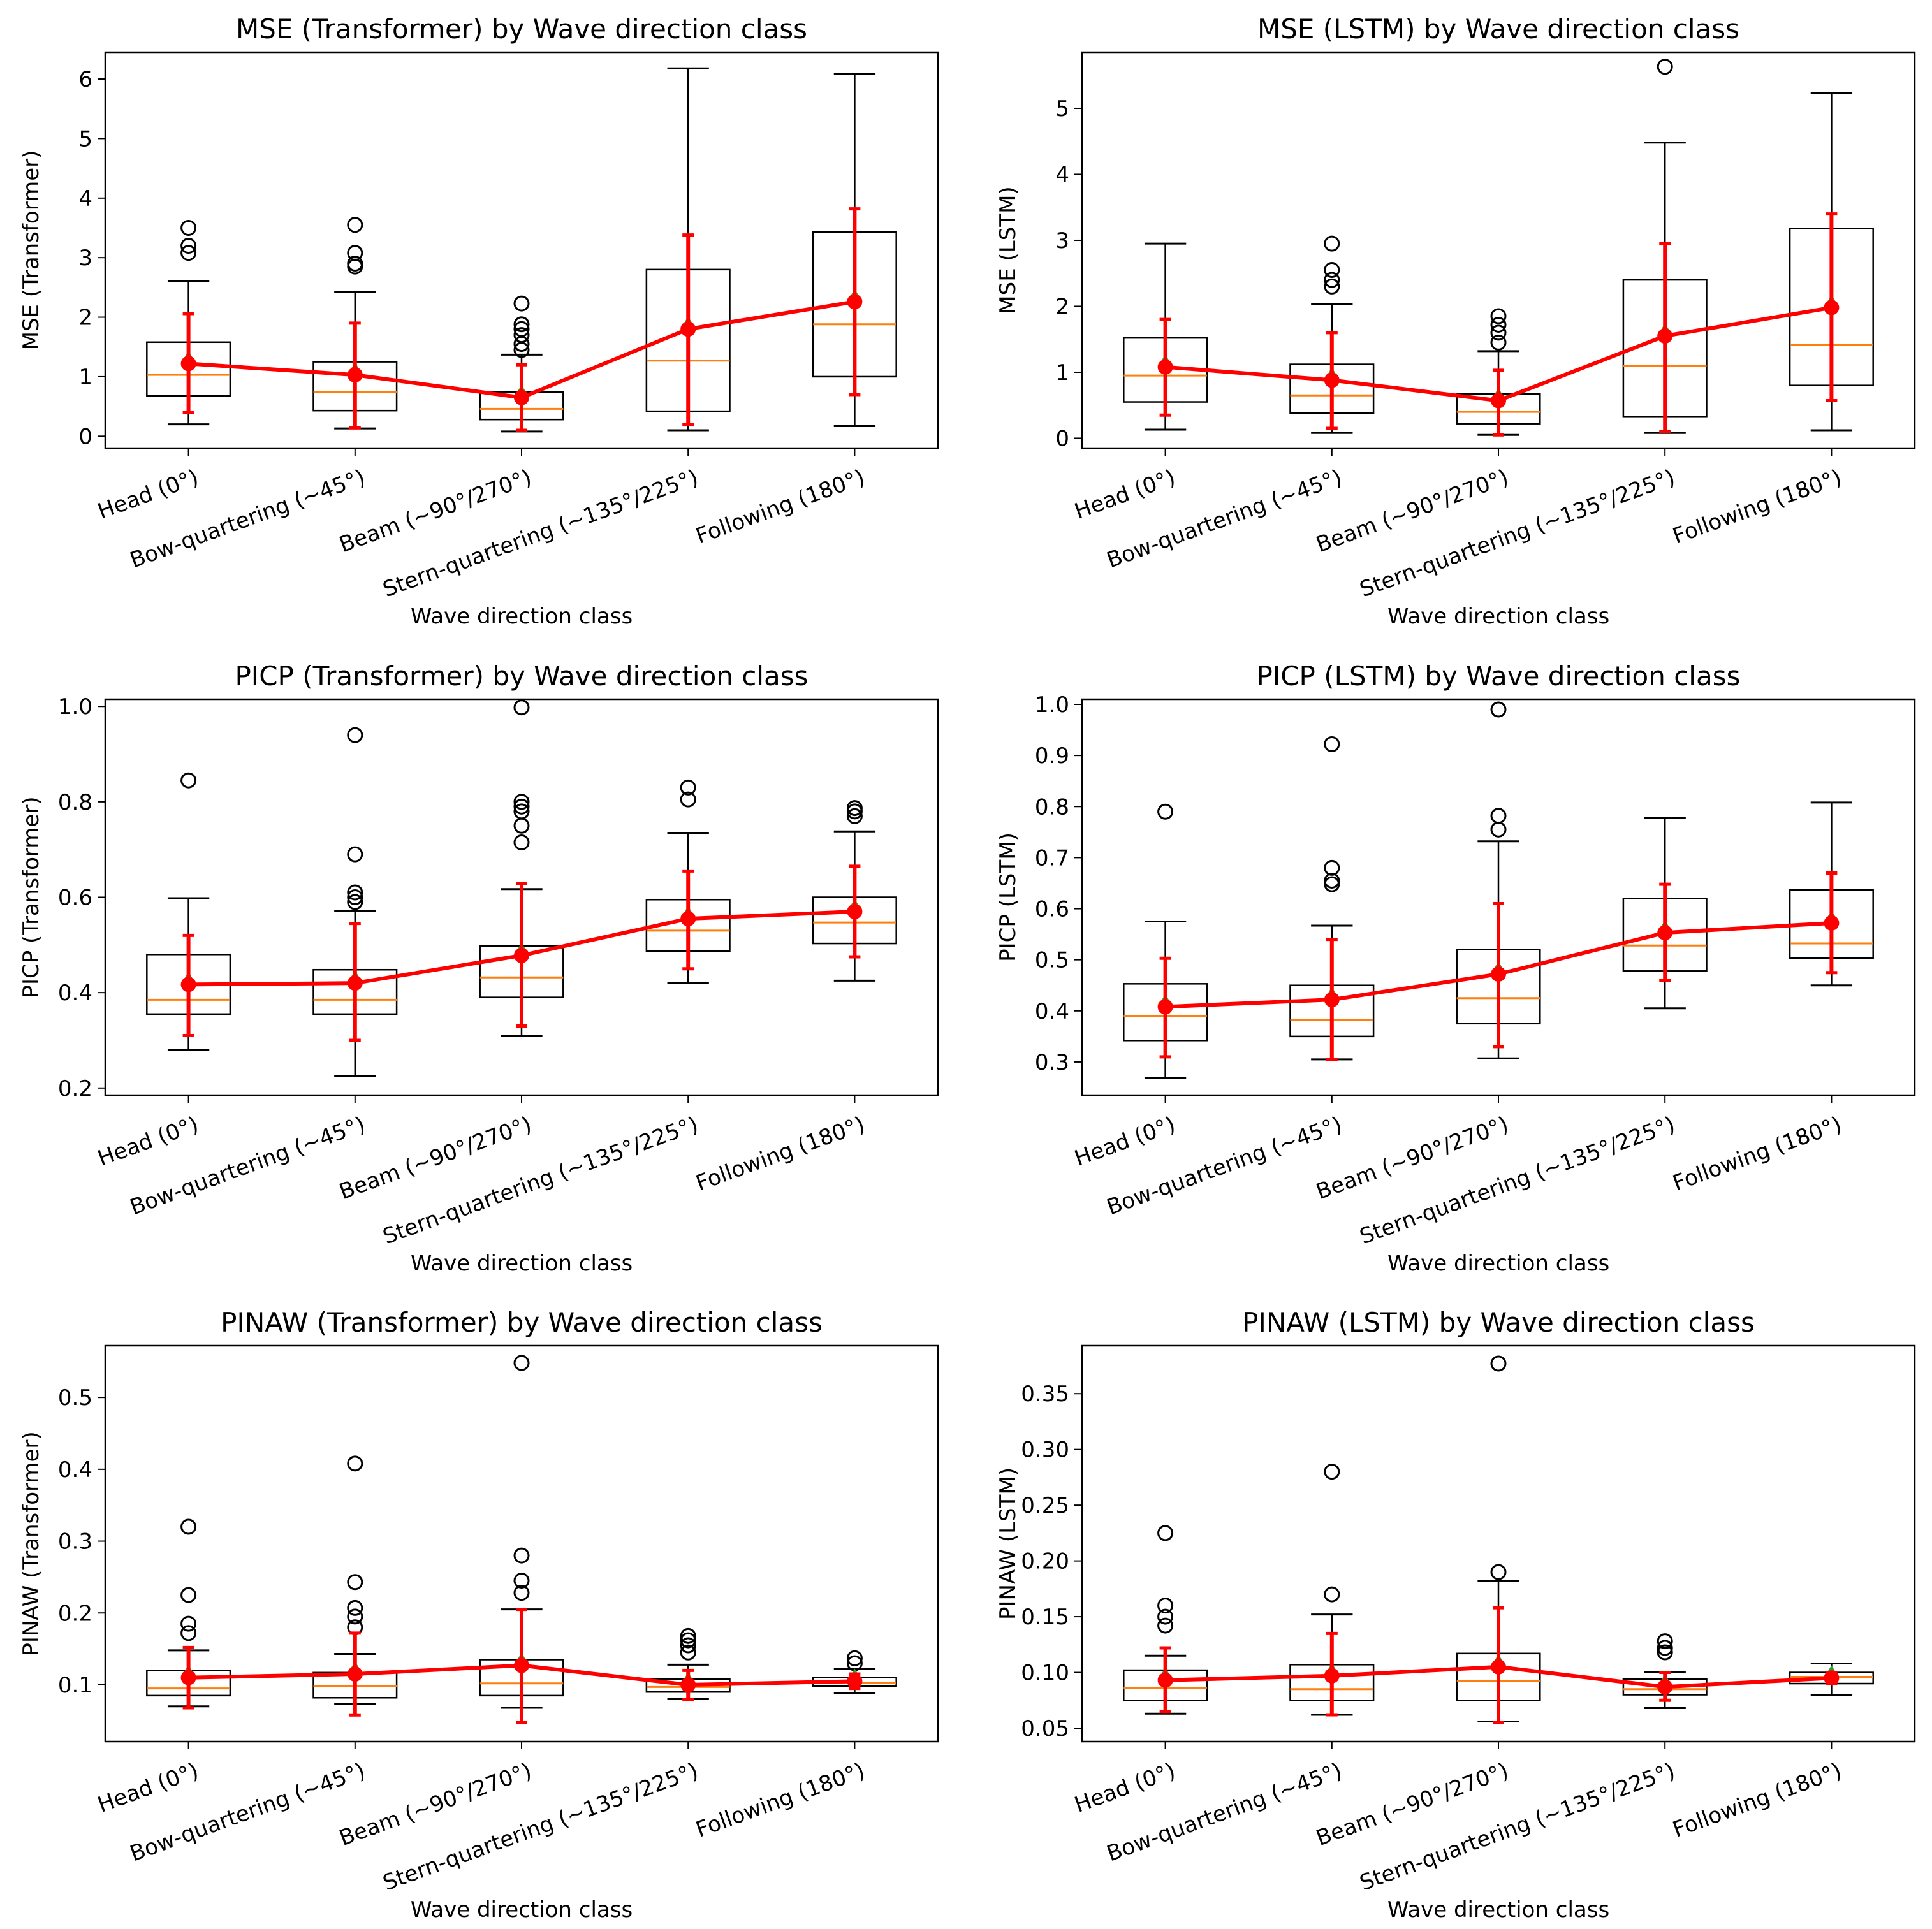 This screenshot has height=1929, width=1932. Describe the element at coordinates (1045, 1673) in the screenshot. I see `y-tick-label: 0.10` at that location.